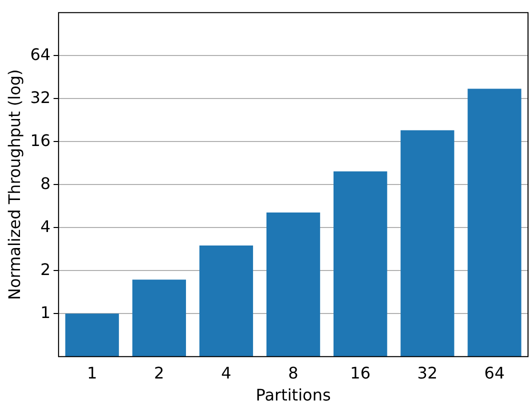 The height and width of the screenshot is (408, 529). I want to click on y-tick-label: 4, so click(45, 226).